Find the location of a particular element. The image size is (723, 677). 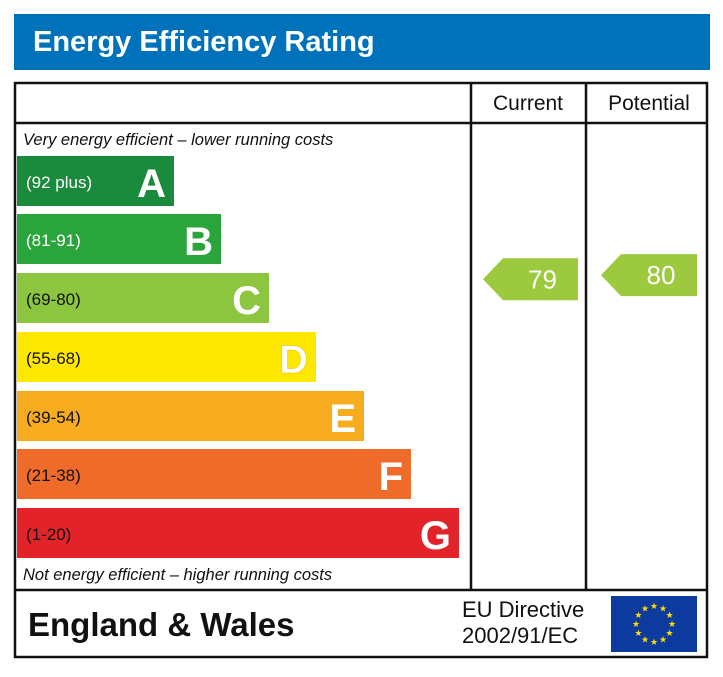

band-letter: F is located at coordinates (391, 477).